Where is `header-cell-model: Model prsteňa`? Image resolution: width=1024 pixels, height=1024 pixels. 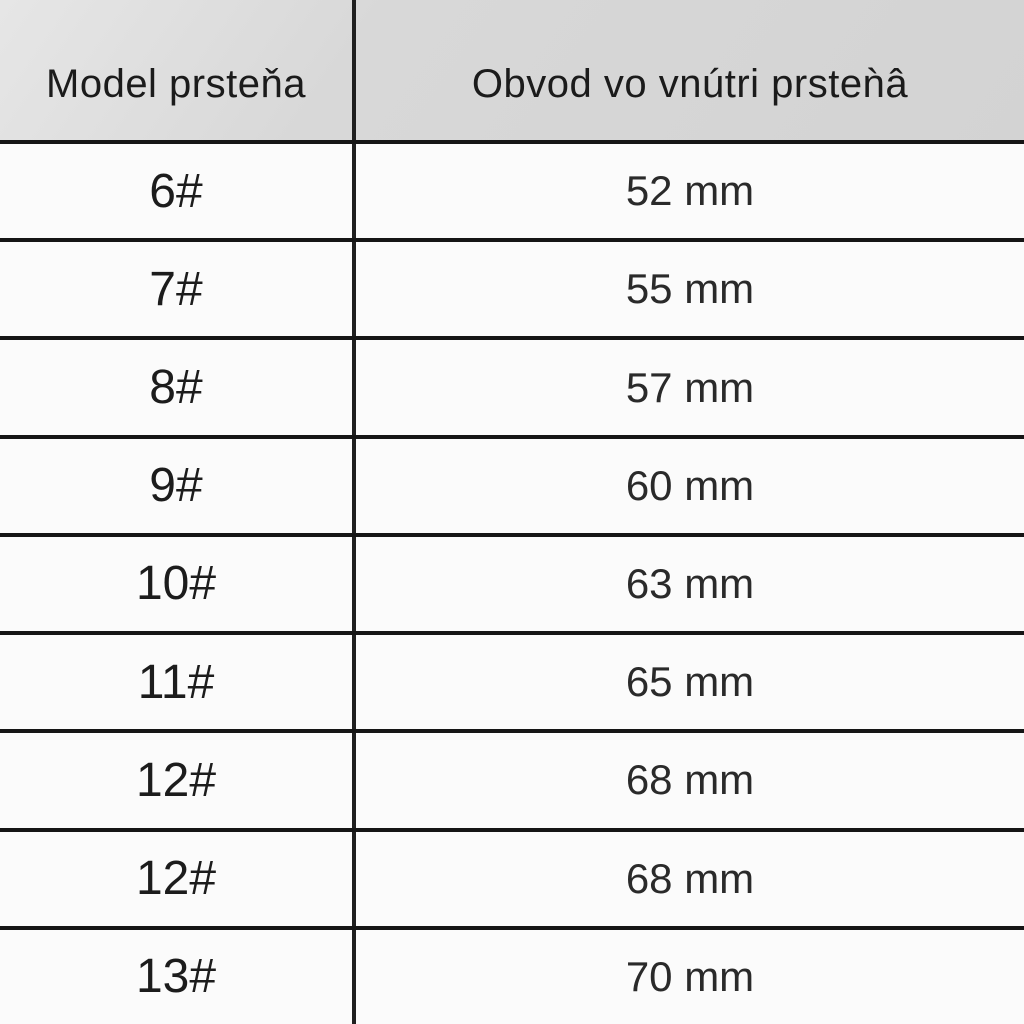 header-cell-model: Model prsteňa is located at coordinates (178, 70).